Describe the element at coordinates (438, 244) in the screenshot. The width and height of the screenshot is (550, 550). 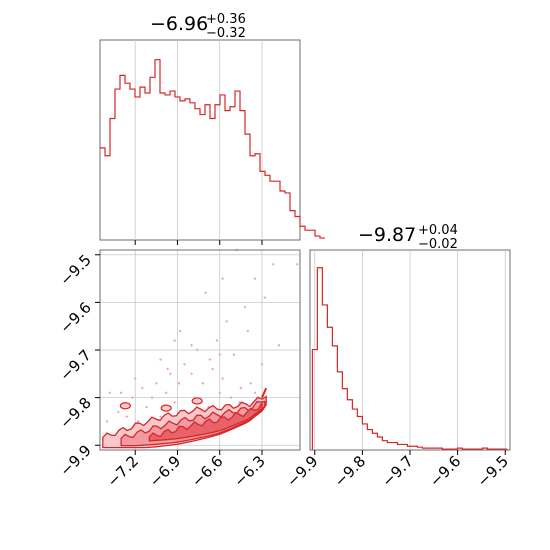
I see `title-sub-param2: −0.02` at that location.